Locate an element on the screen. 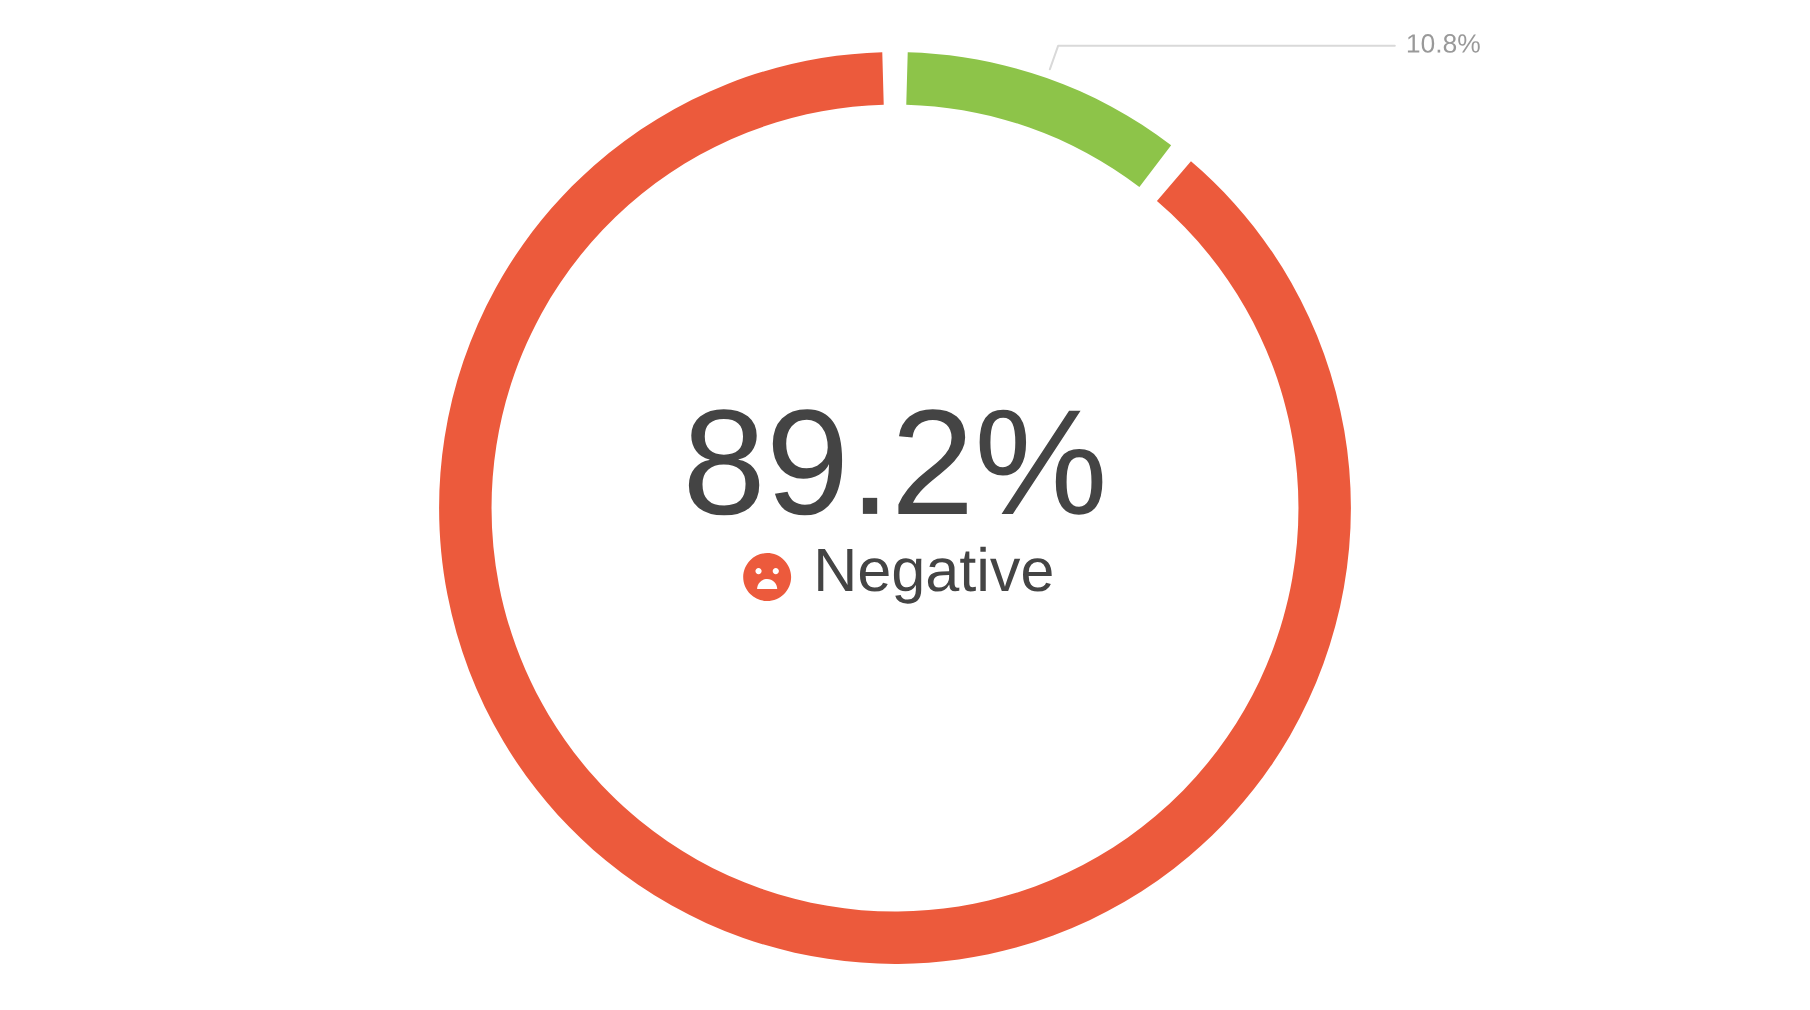  data-label: 89.2% is located at coordinates (895, 462).